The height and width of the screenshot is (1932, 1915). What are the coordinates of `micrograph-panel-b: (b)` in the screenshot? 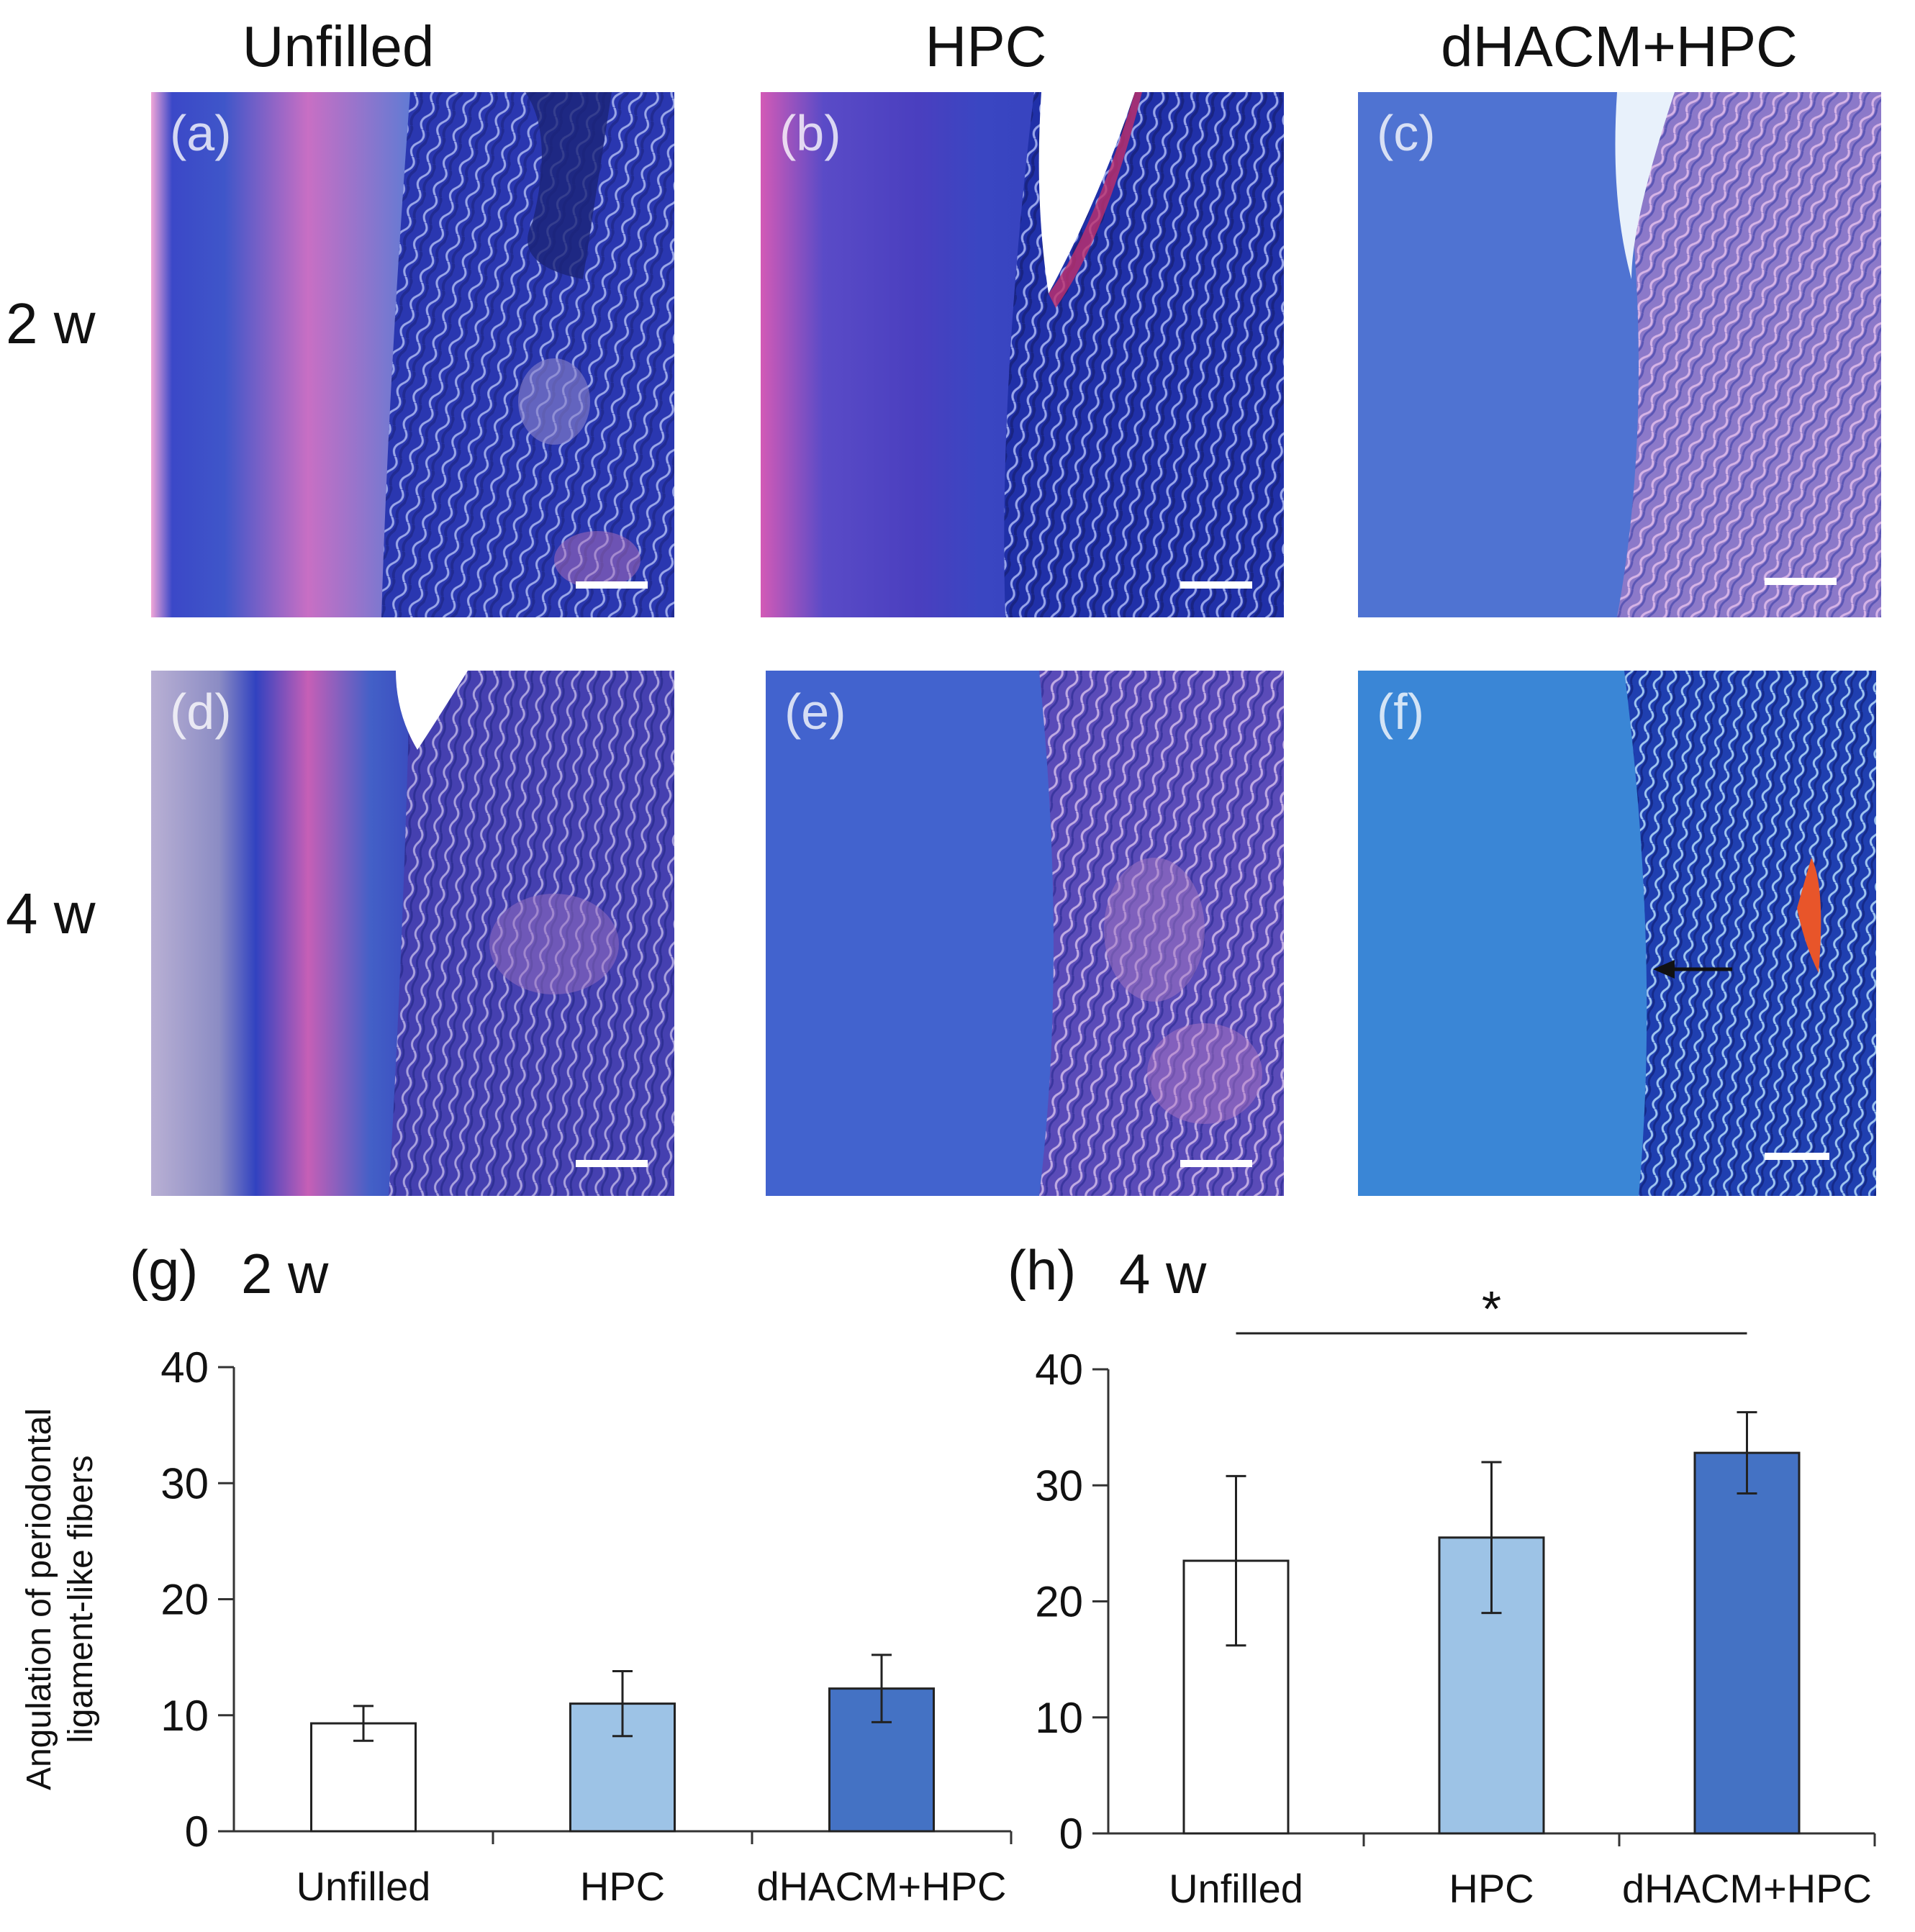 It's located at (1023, 354).